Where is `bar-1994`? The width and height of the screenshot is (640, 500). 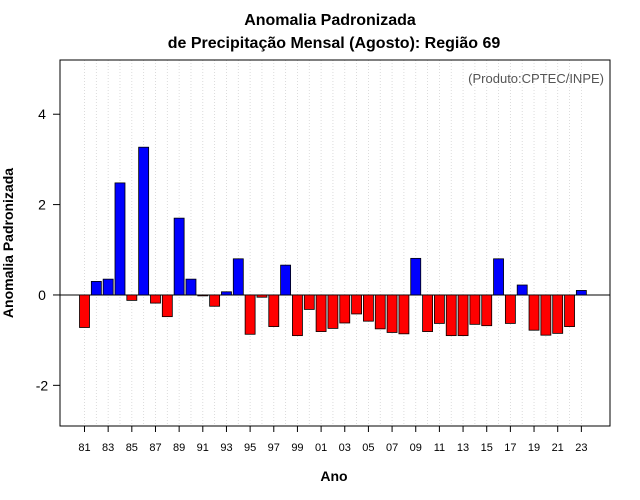
bar-1994 is located at coordinates (238, 277).